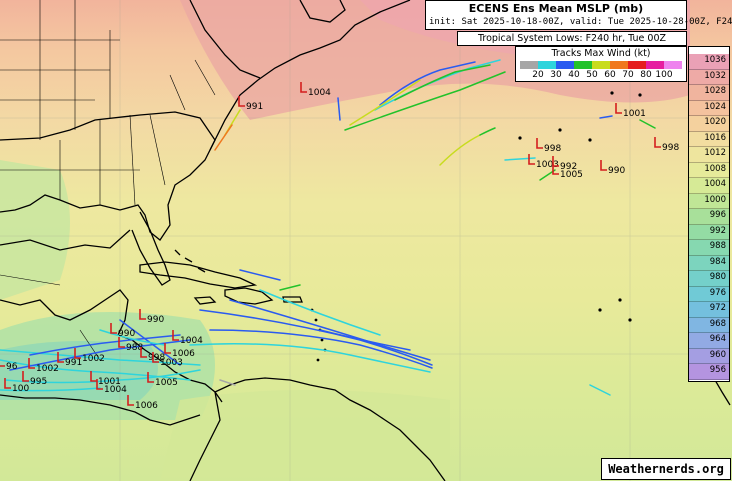 The width and height of the screenshot is (732, 481). Describe the element at coordinates (717, 292) in the screenshot. I see `pressure-bin-label: 976` at that location.